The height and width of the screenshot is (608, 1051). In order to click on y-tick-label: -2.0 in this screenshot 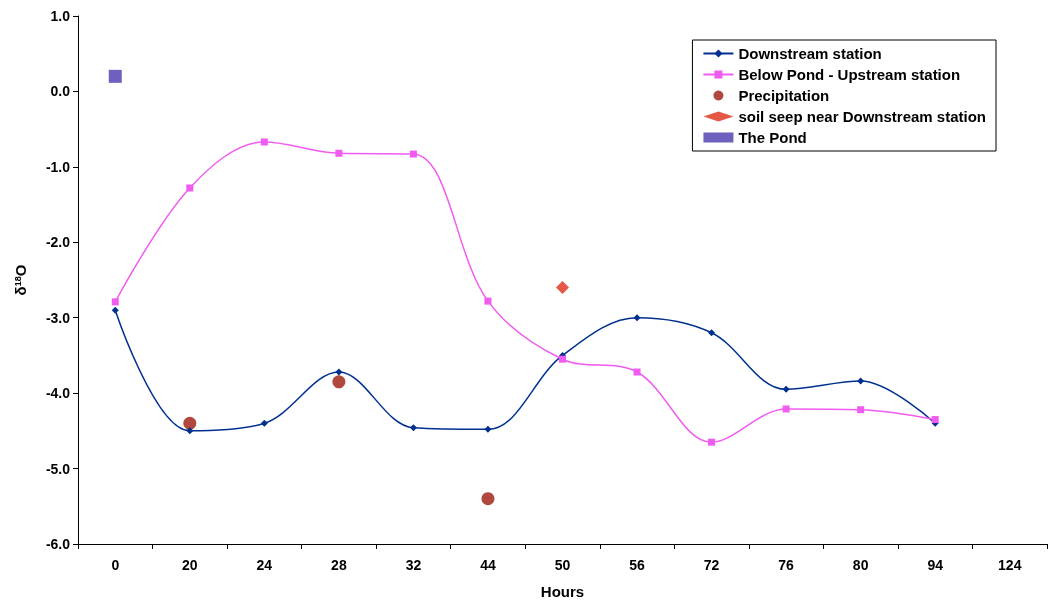, I will do `click(58, 242)`.